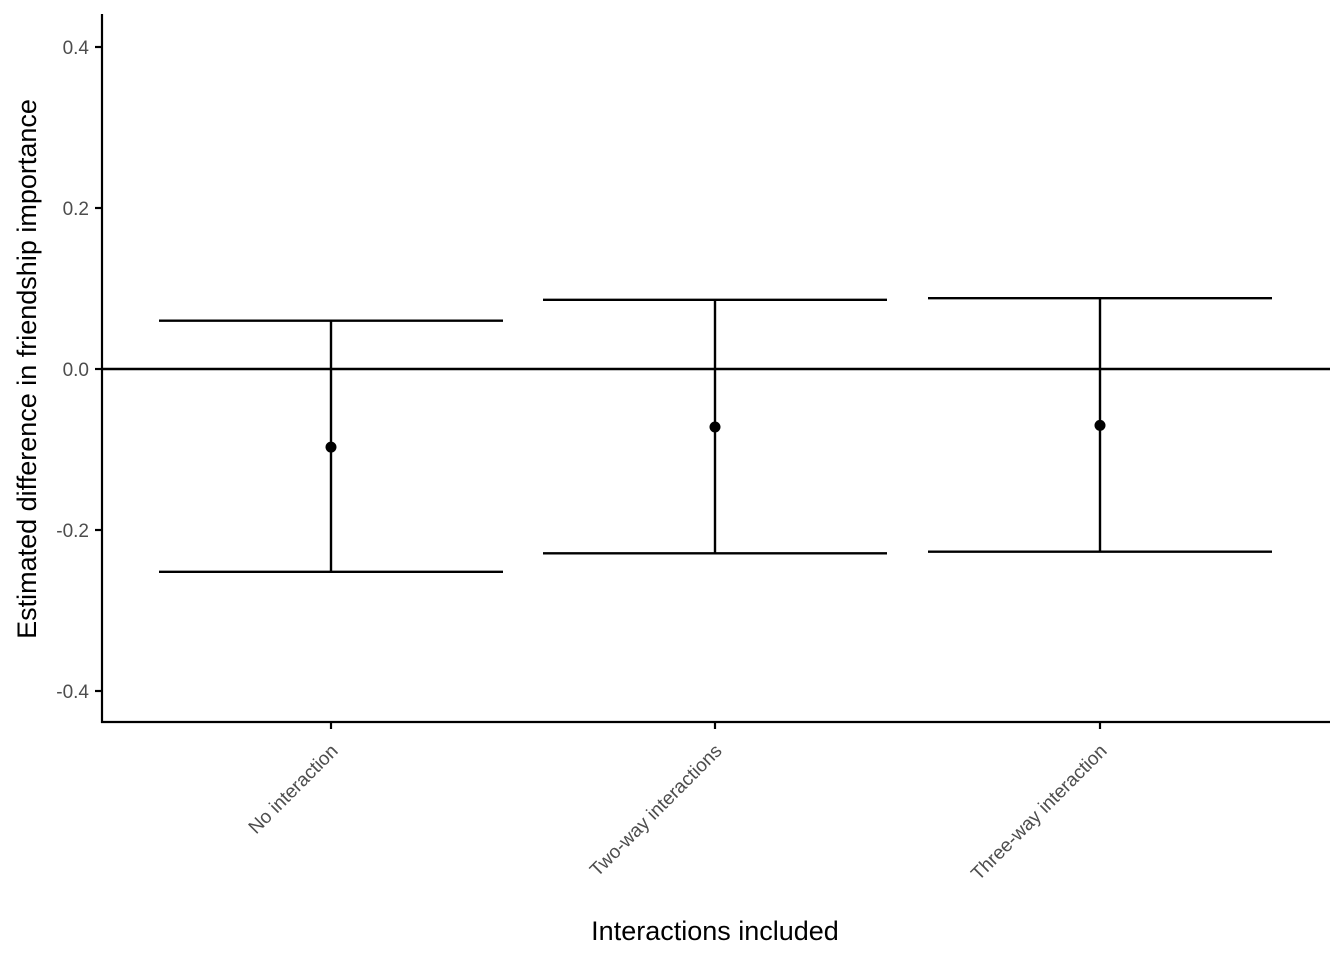 The width and height of the screenshot is (1344, 960). What do you see at coordinates (715, 931) in the screenshot?
I see `x-axis-title: Interactions included` at bounding box center [715, 931].